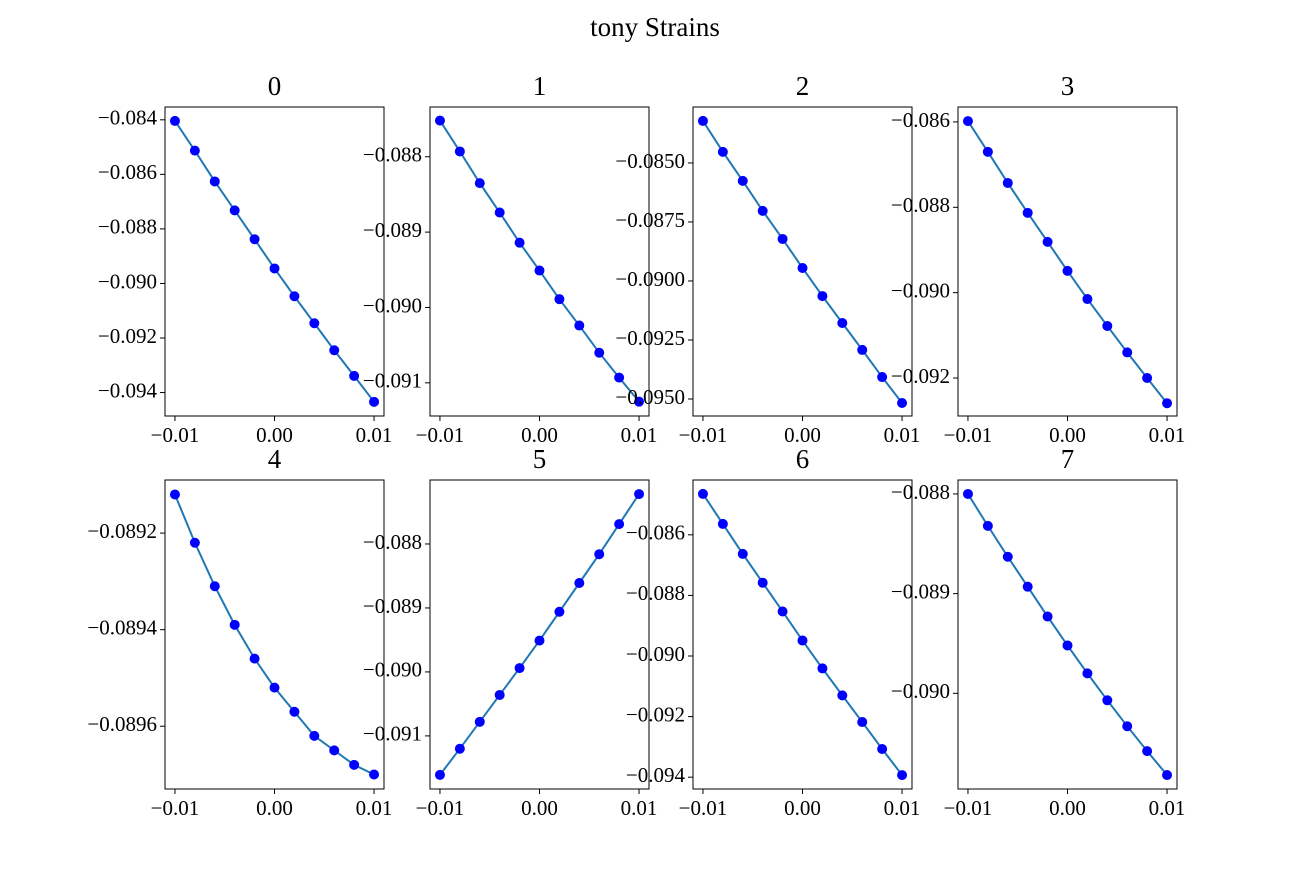 Image resolution: width=1310 pixels, height=888 pixels. What do you see at coordinates (650, 161) in the screenshot?
I see `y-tick-label: −0.0850` at bounding box center [650, 161].